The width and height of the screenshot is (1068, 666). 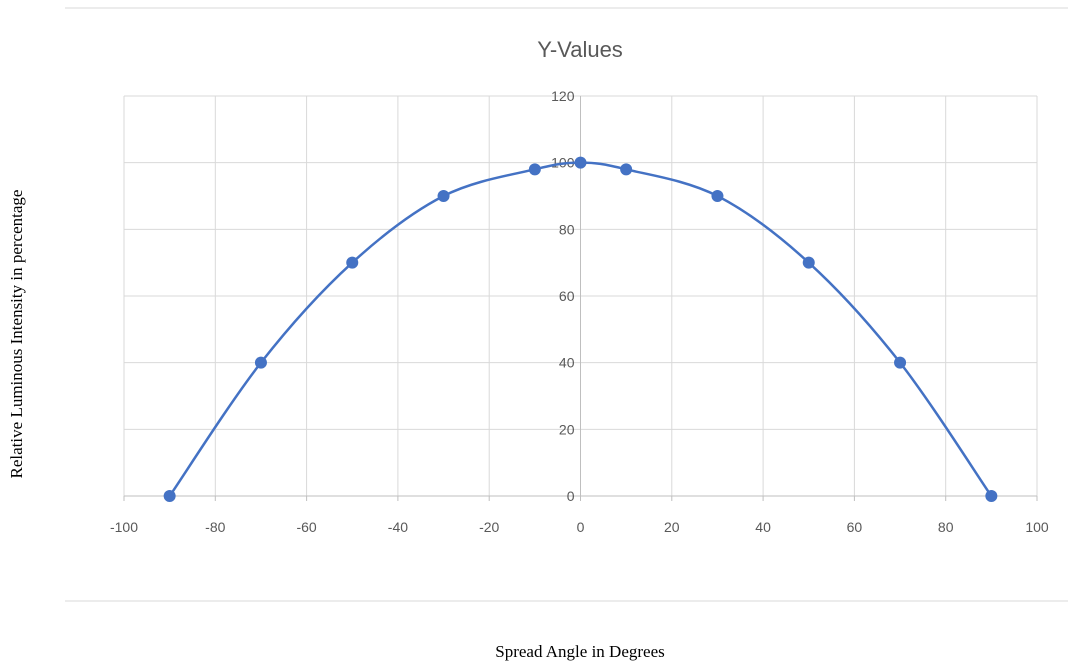 I want to click on y-tick-label: 60, so click(x=567, y=296).